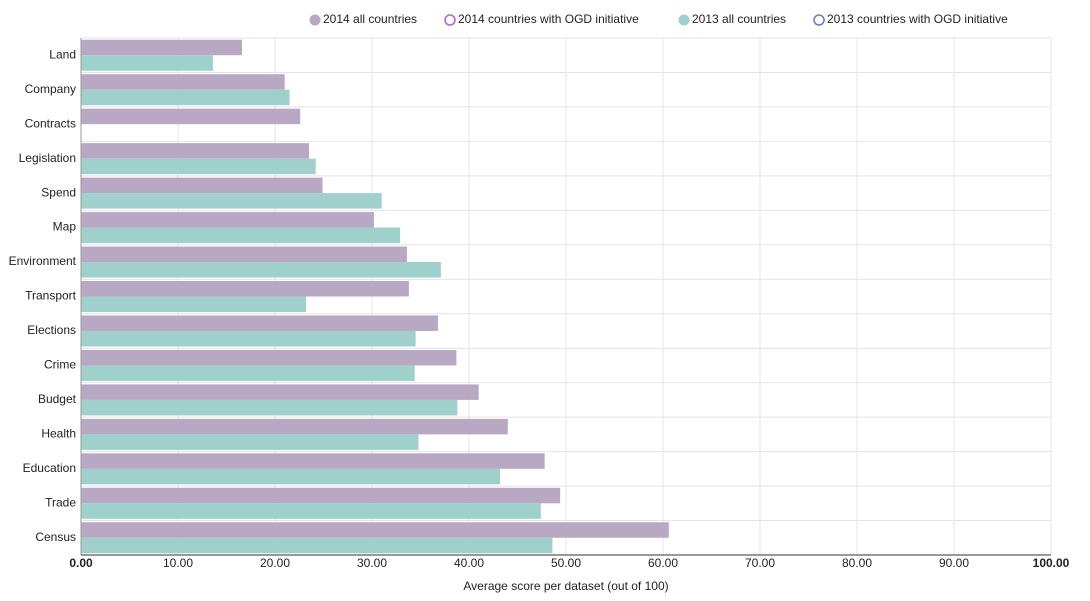 The height and width of the screenshot is (601, 1090). What do you see at coordinates (43, 261) in the screenshot?
I see `y-tick-label: Environment` at bounding box center [43, 261].